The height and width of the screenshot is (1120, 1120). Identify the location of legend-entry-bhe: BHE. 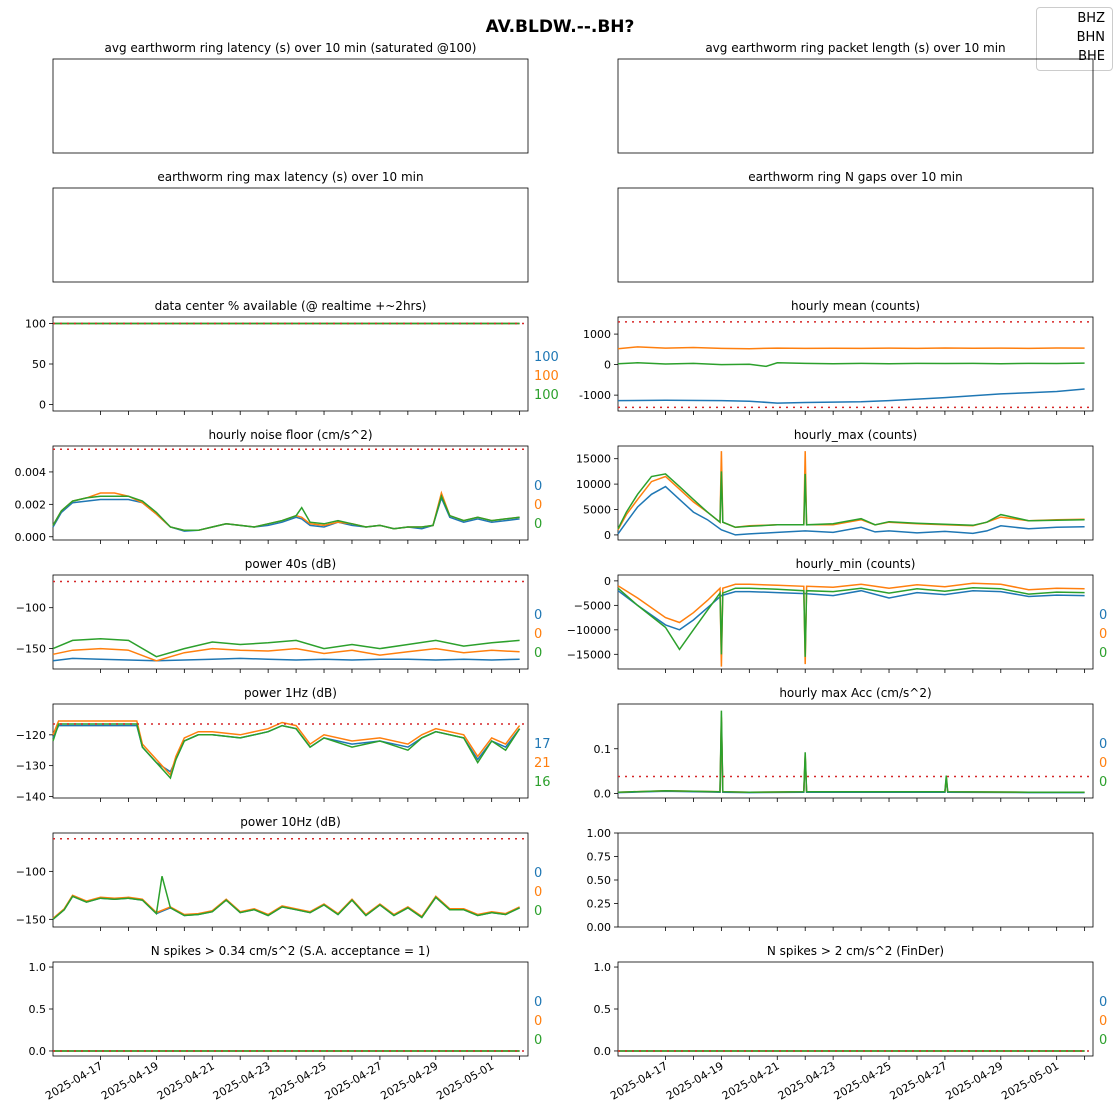
(1091, 56).